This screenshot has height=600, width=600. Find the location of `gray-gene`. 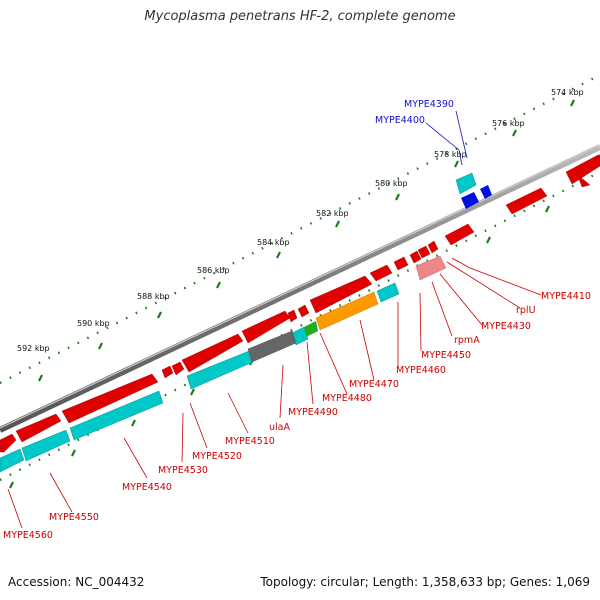

gray-gene is located at coordinates (272, 346).